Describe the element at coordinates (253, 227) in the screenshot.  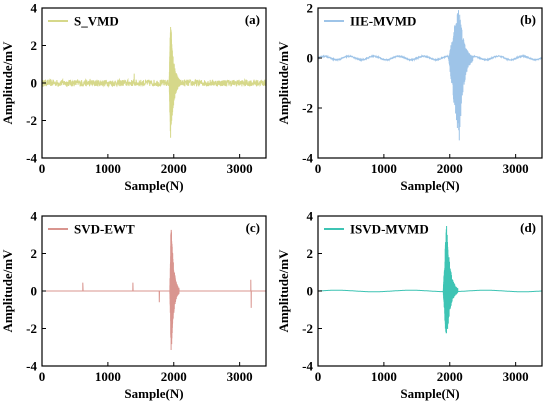
I see `panel-tag: (c)` at that location.